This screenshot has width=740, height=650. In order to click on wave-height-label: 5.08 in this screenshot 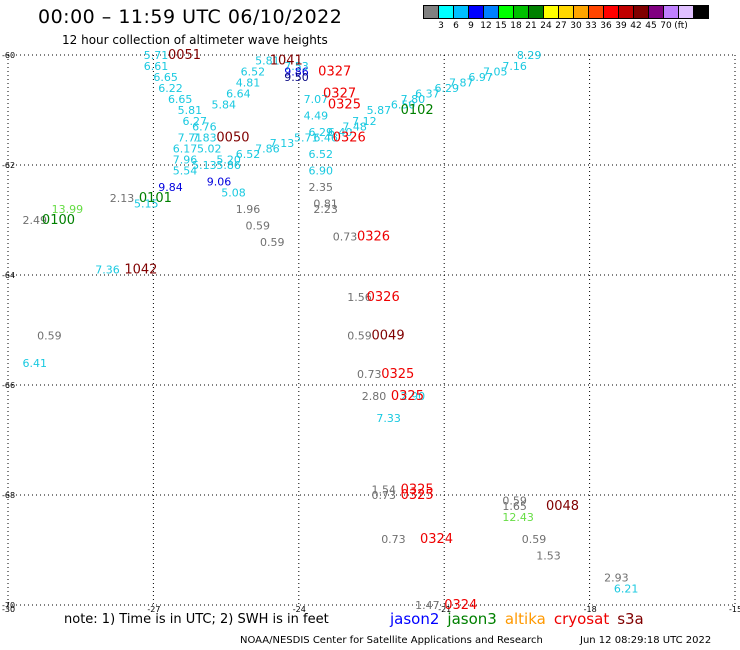, I will do `click(233, 193)`.